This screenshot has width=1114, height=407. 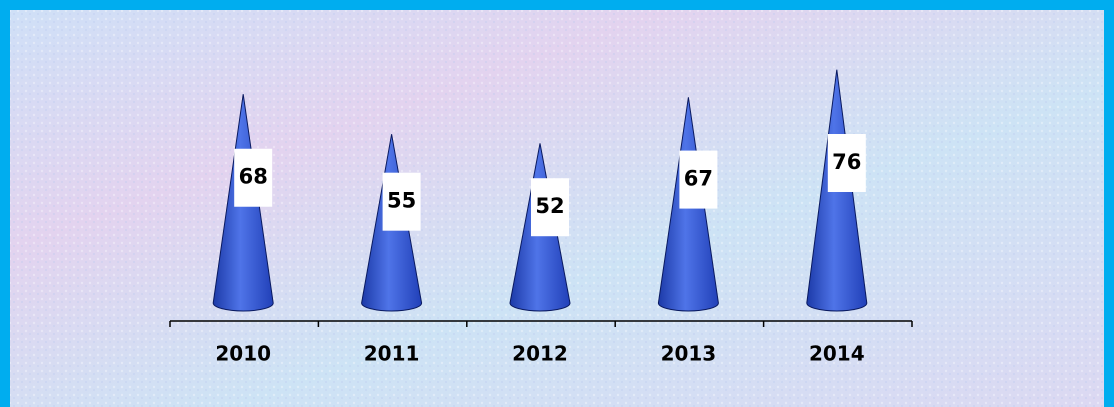 What do you see at coordinates (540, 354) in the screenshot?
I see `x-tick-label: 2012` at bounding box center [540, 354].